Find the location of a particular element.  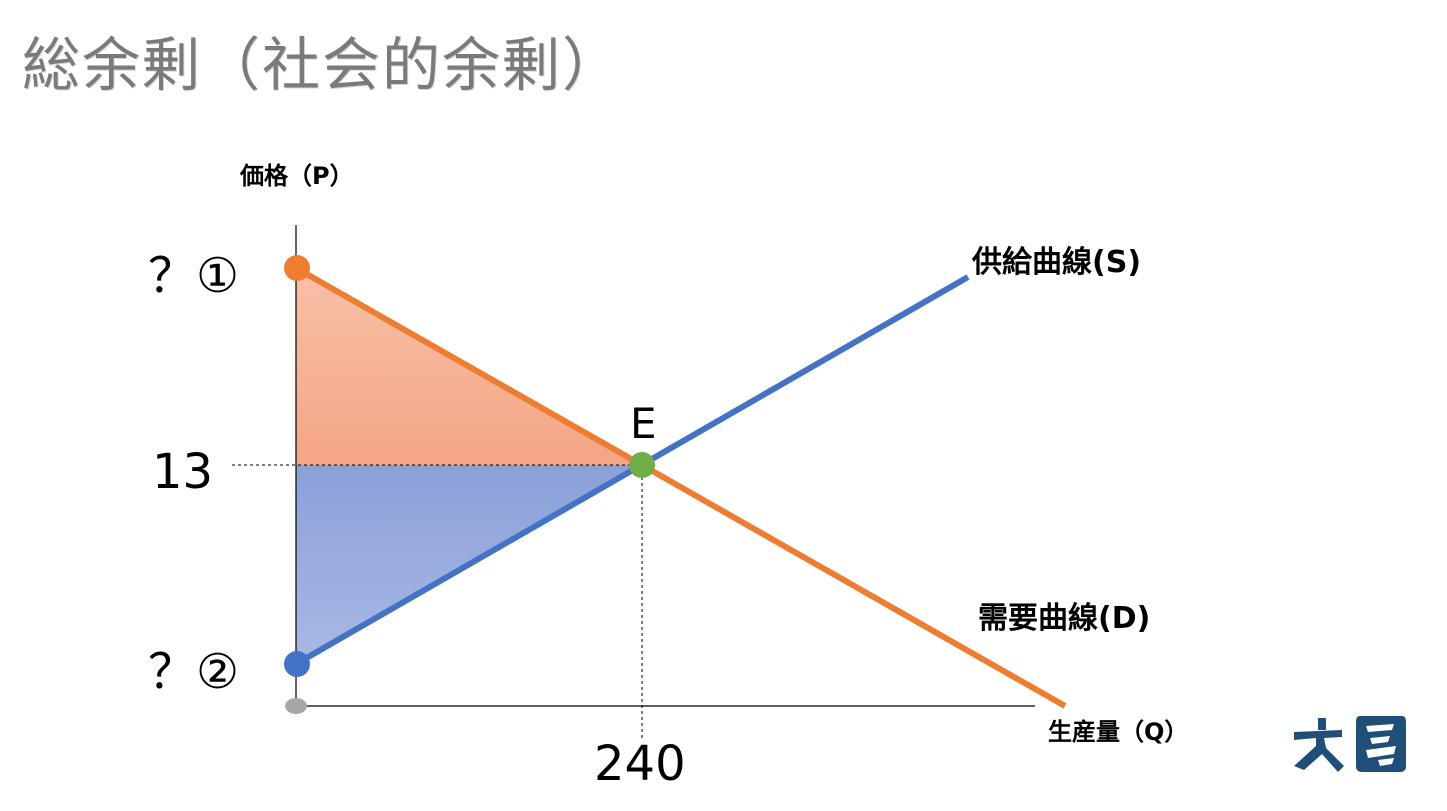

origin-point is located at coordinates (296, 706).